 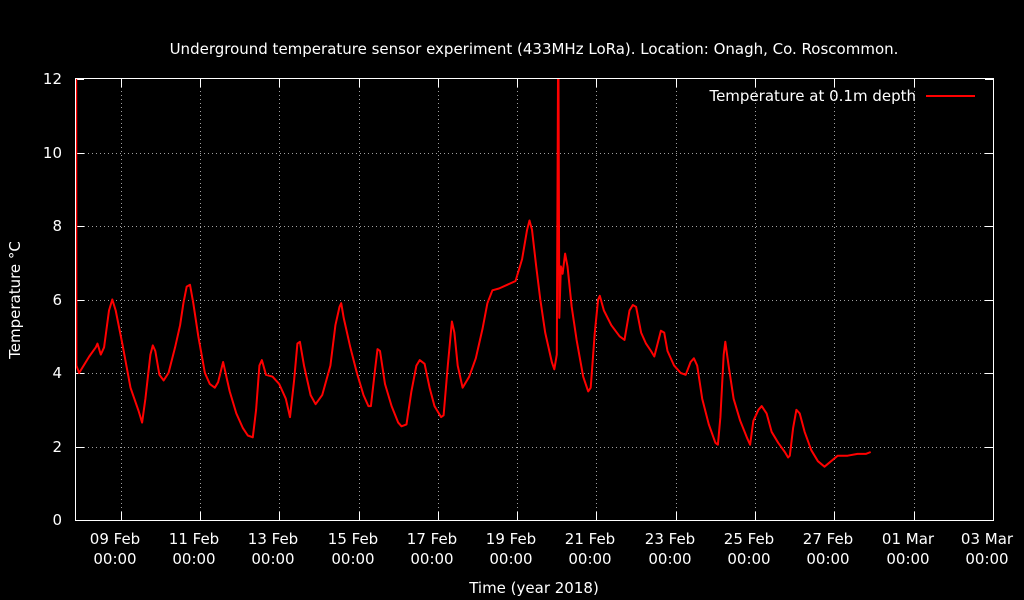 I want to click on x-tick-label-date: 25 Feb, so click(x=749, y=539).